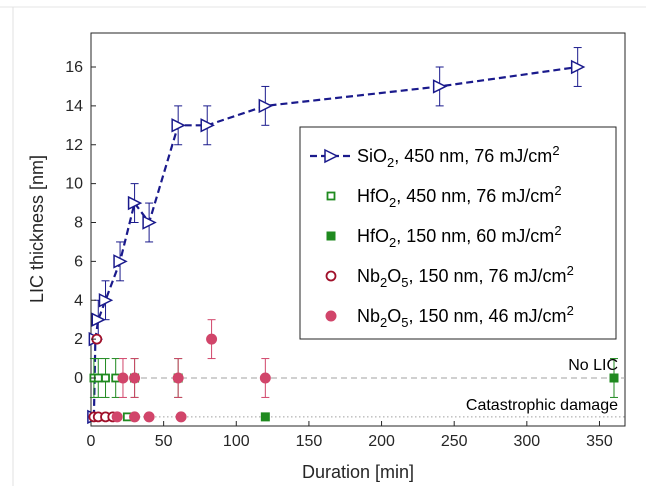  Describe the element at coordinates (78, 378) in the screenshot. I see `y-tick-label: 0` at that location.